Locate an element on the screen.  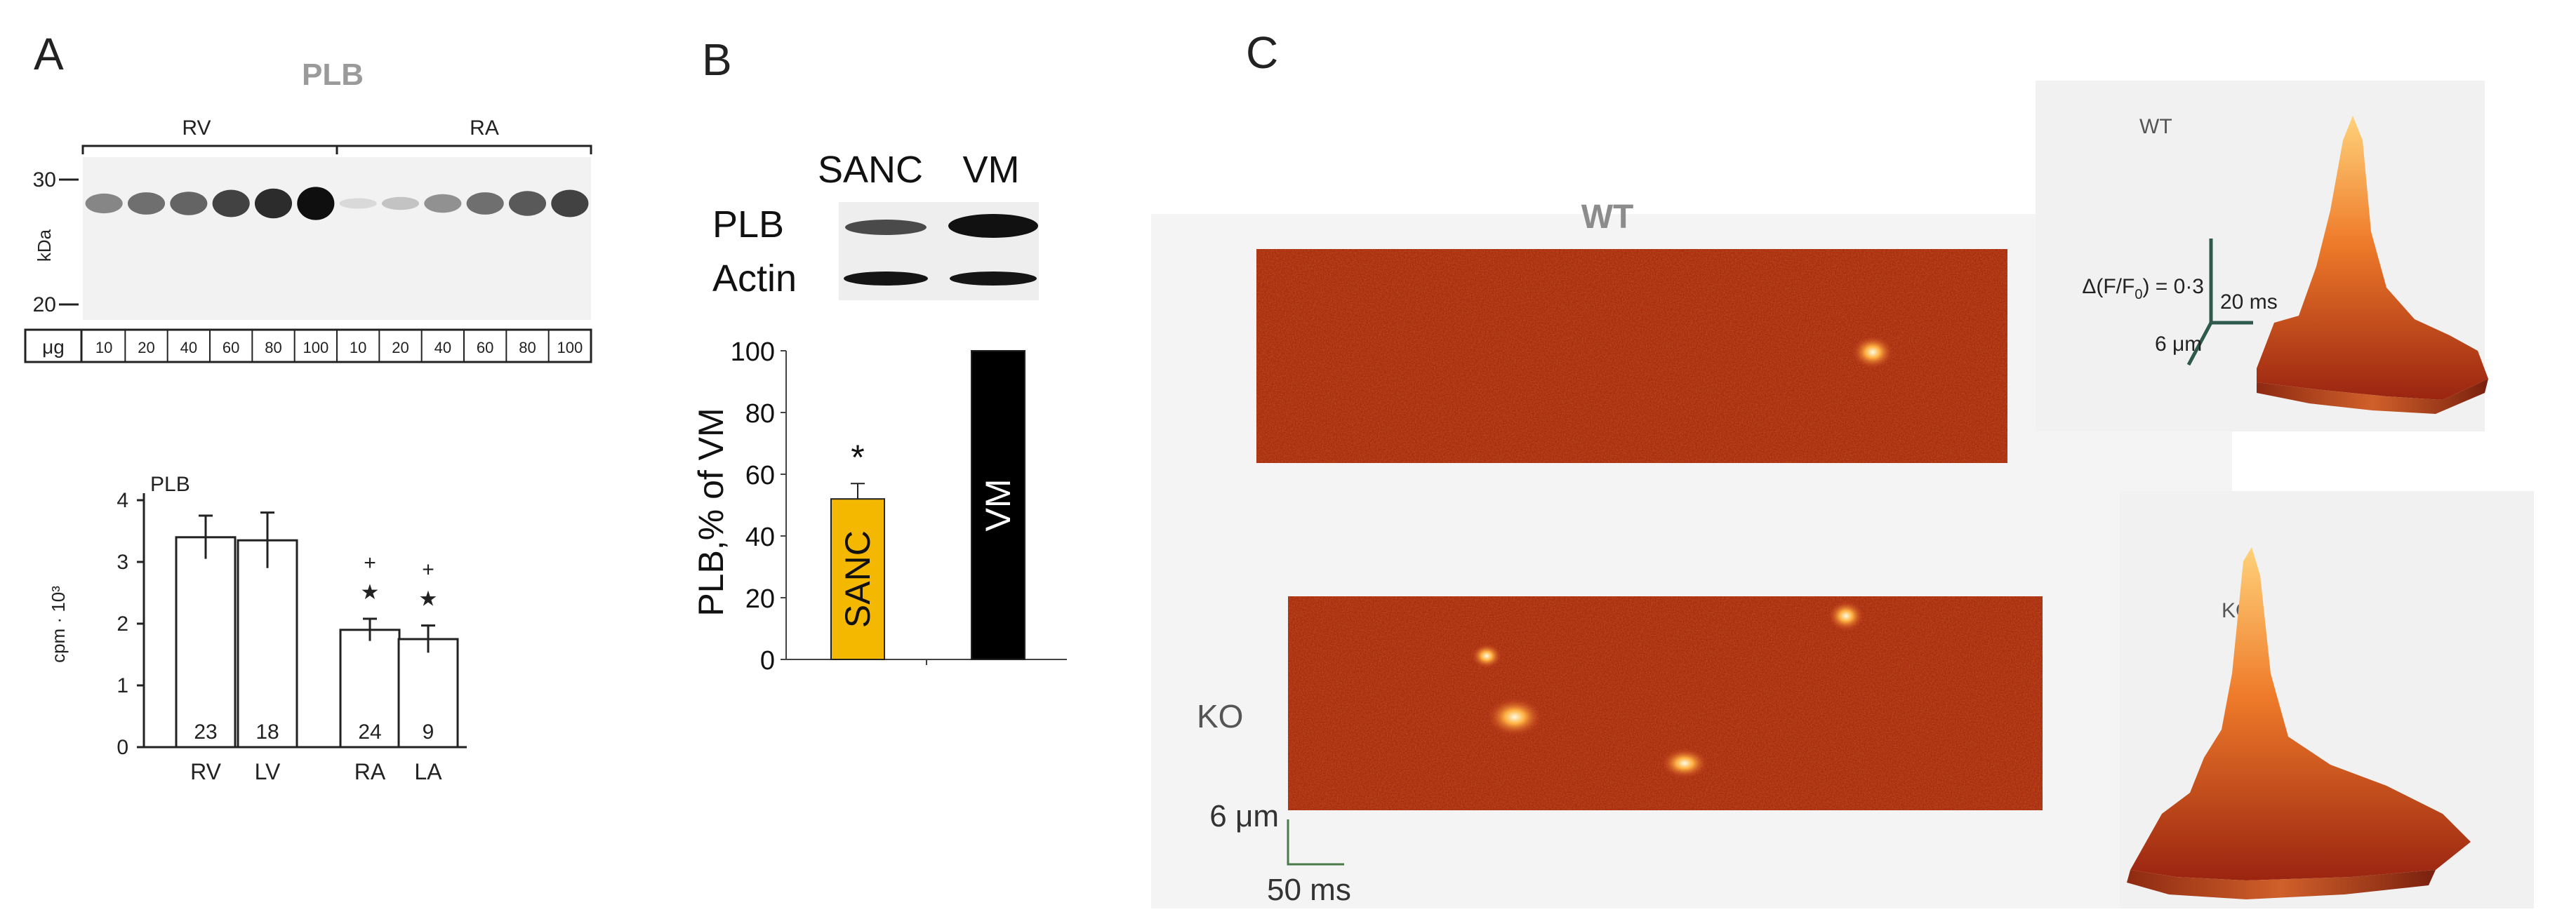
group-label-ra: RA is located at coordinates (485, 128).